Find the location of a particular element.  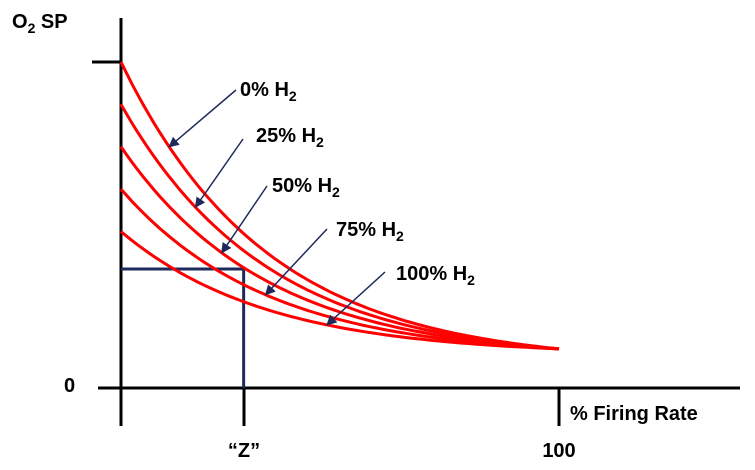

series-label-main: 75% H is located at coordinates (366, 230).